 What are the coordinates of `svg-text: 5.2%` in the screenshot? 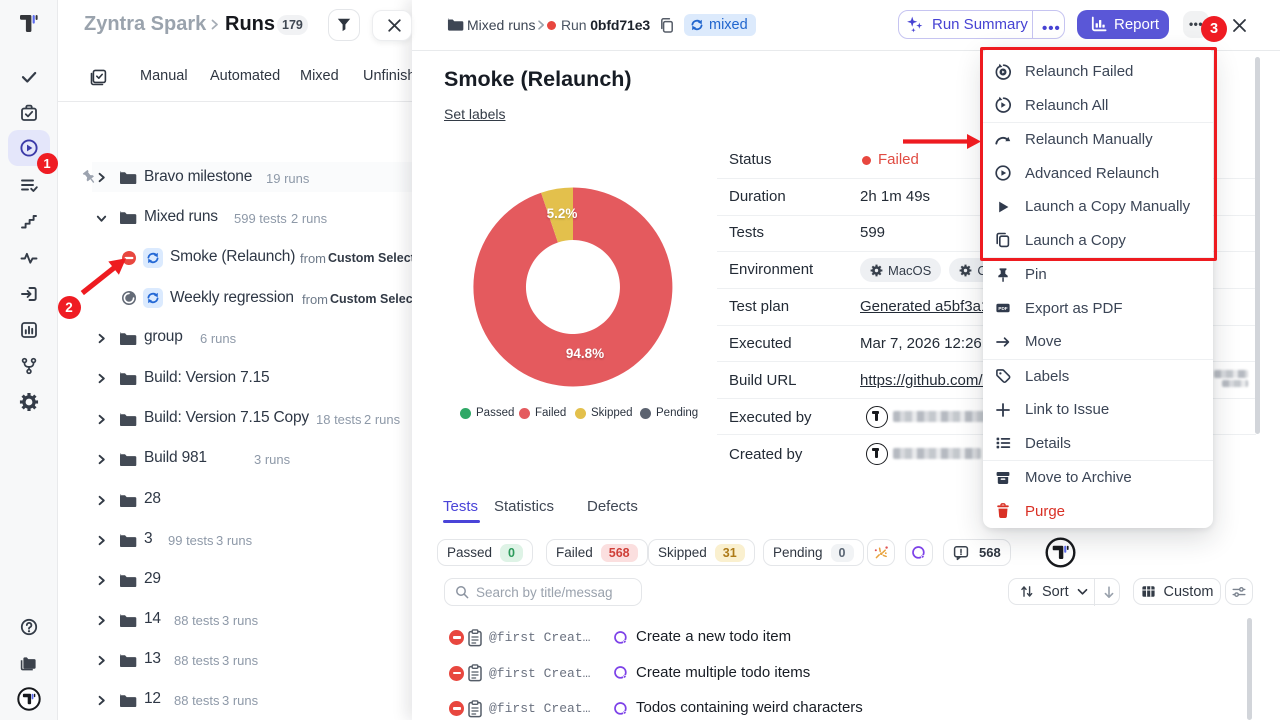 It's located at (562, 213).